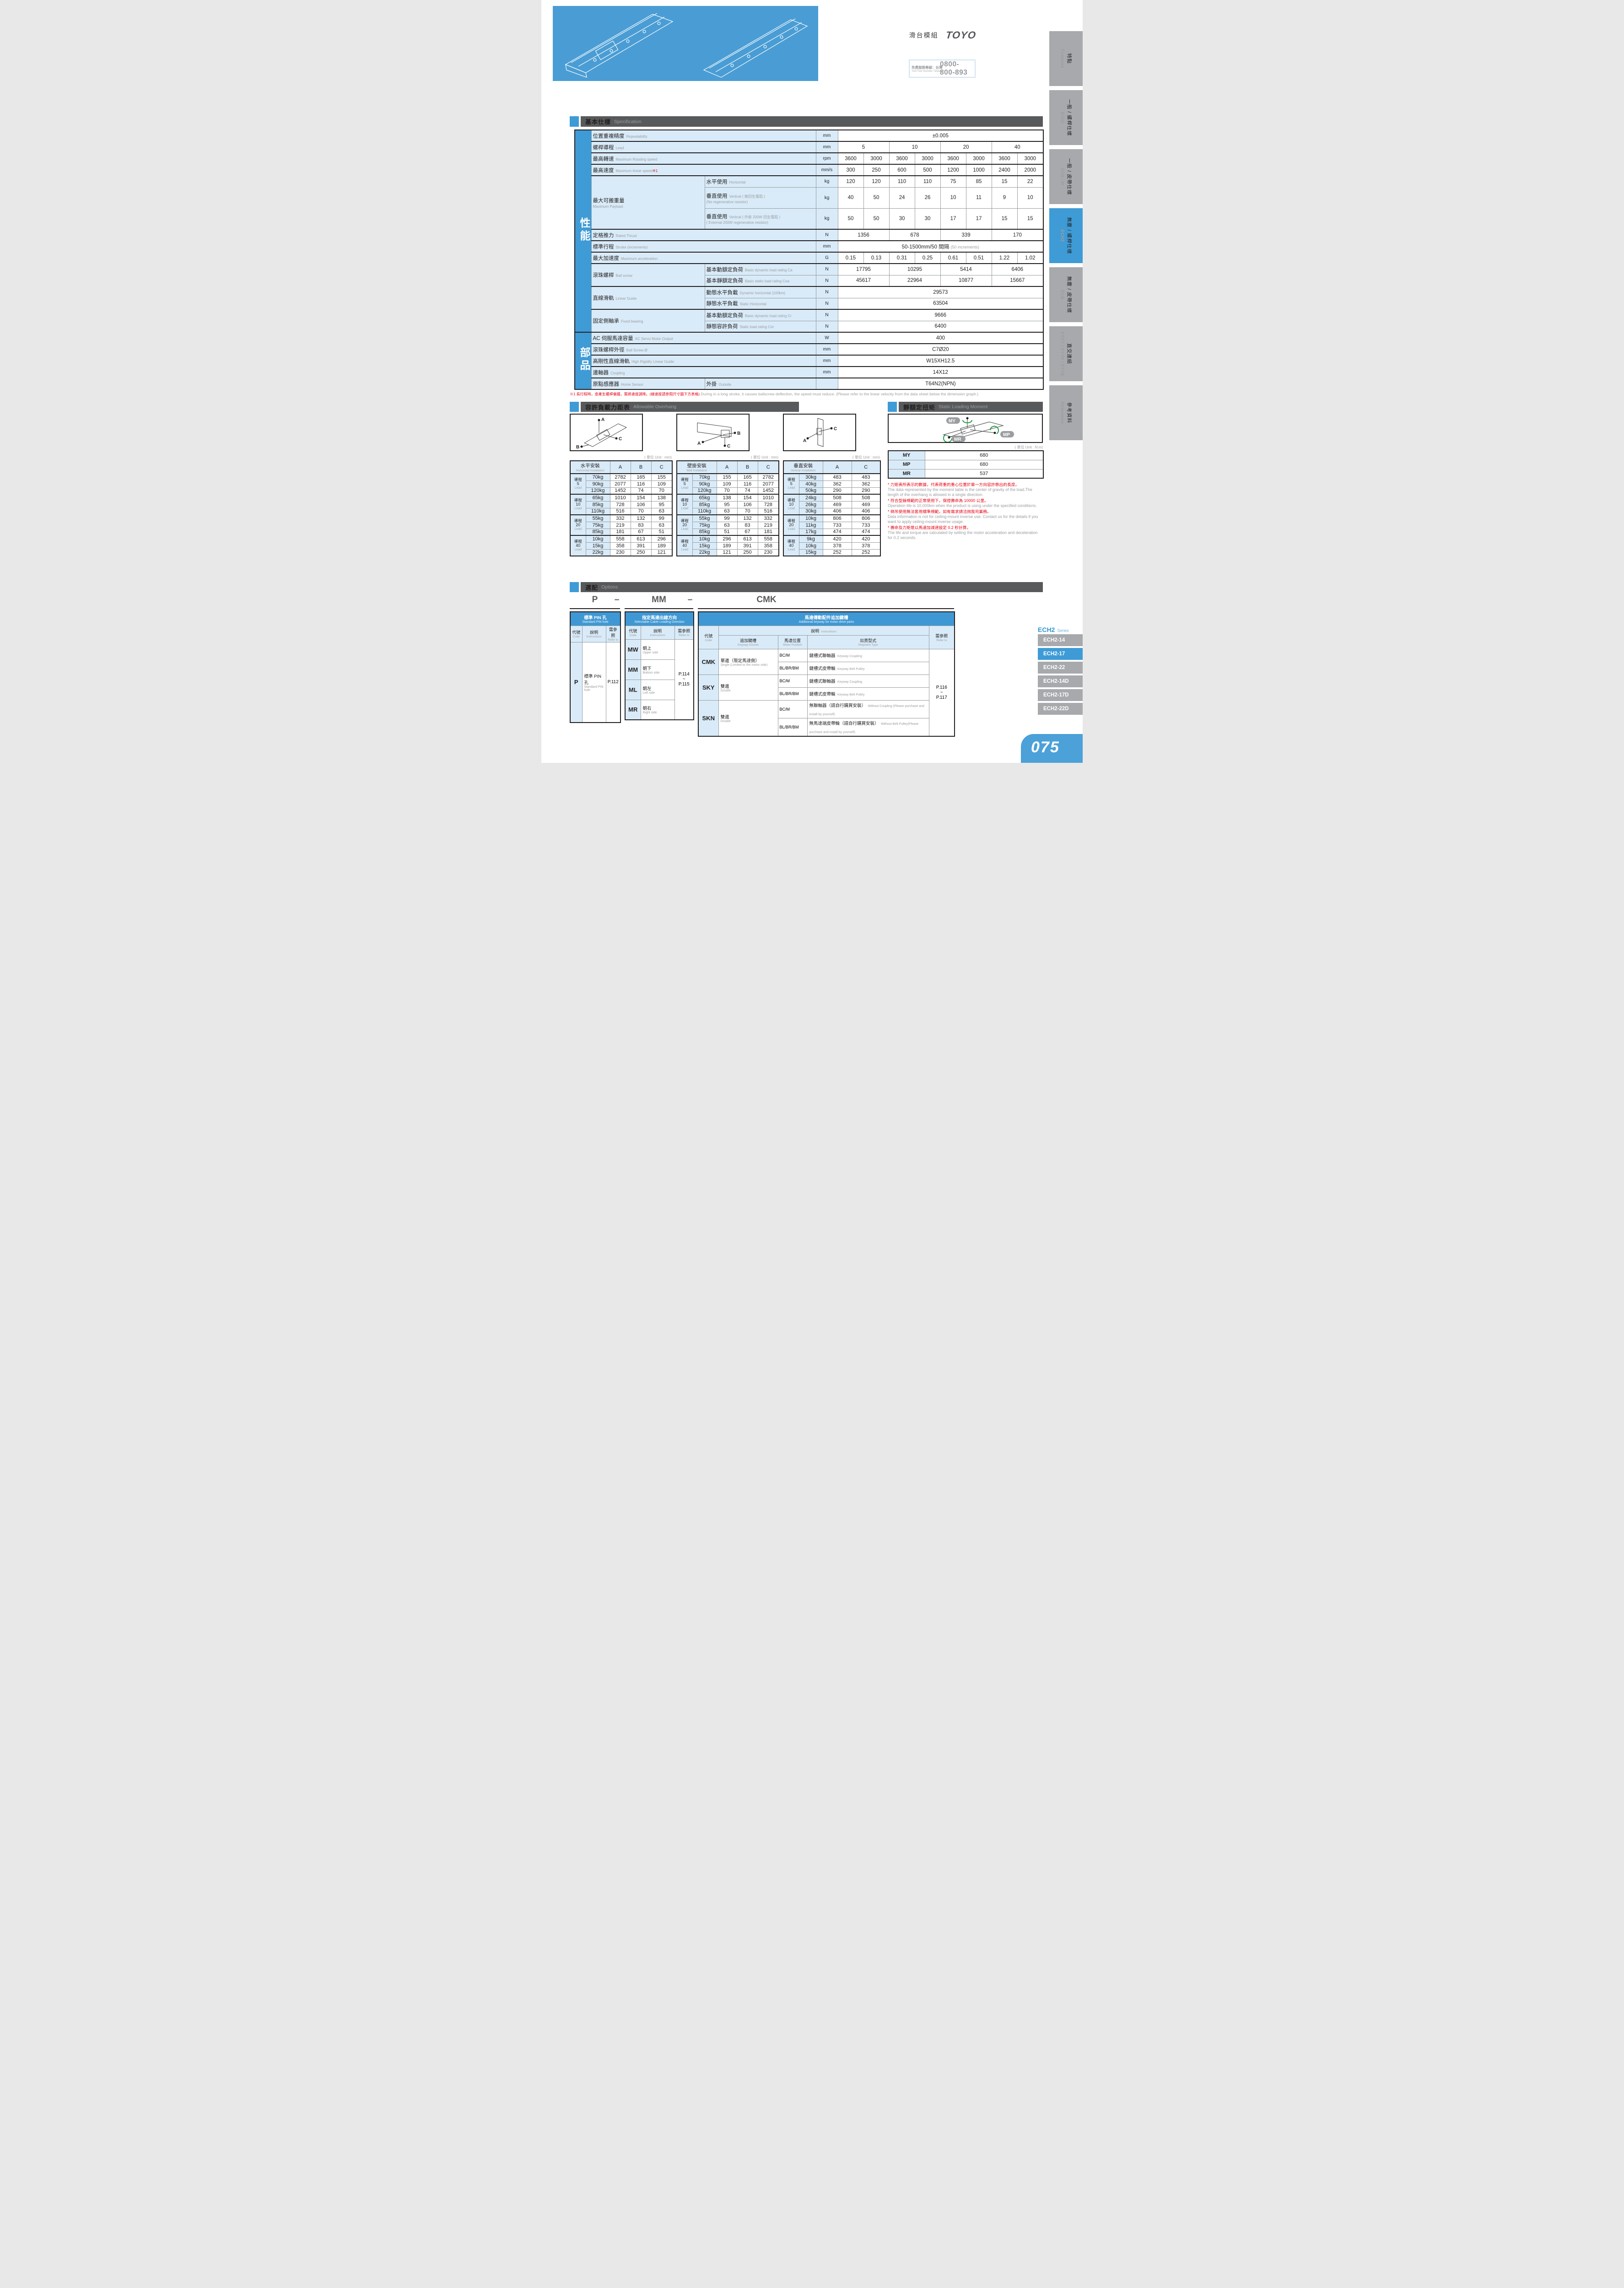 The image size is (1624, 2288). I want to click on tab-code: Features, so click(1061, 58).